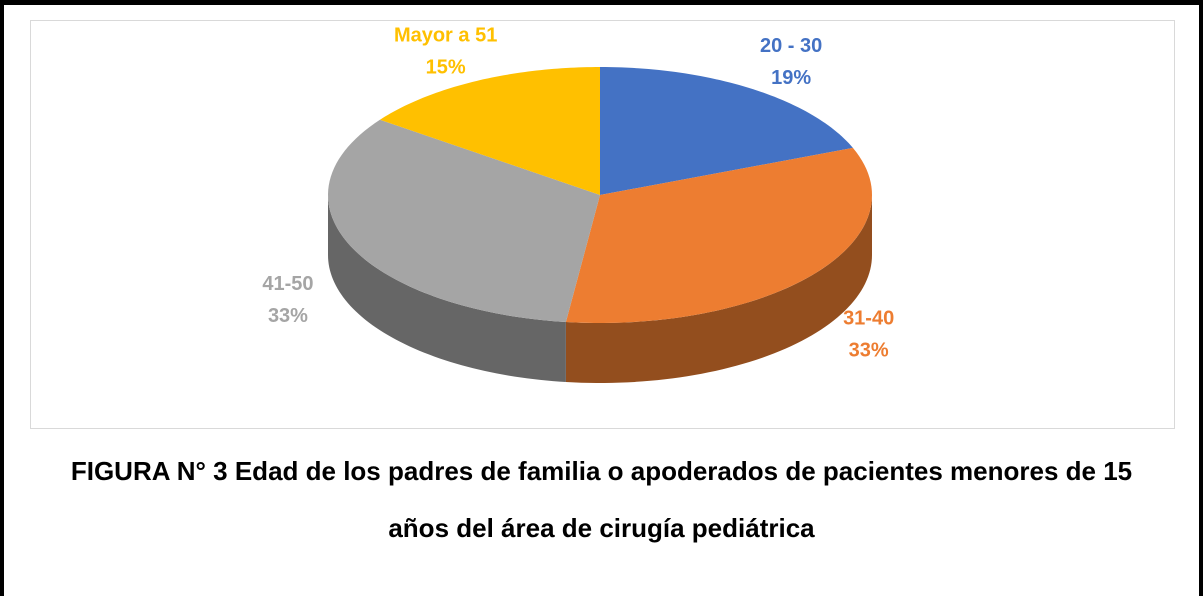  What do you see at coordinates (445, 36) in the screenshot?
I see `slice-label: Mayor a 51` at bounding box center [445, 36].